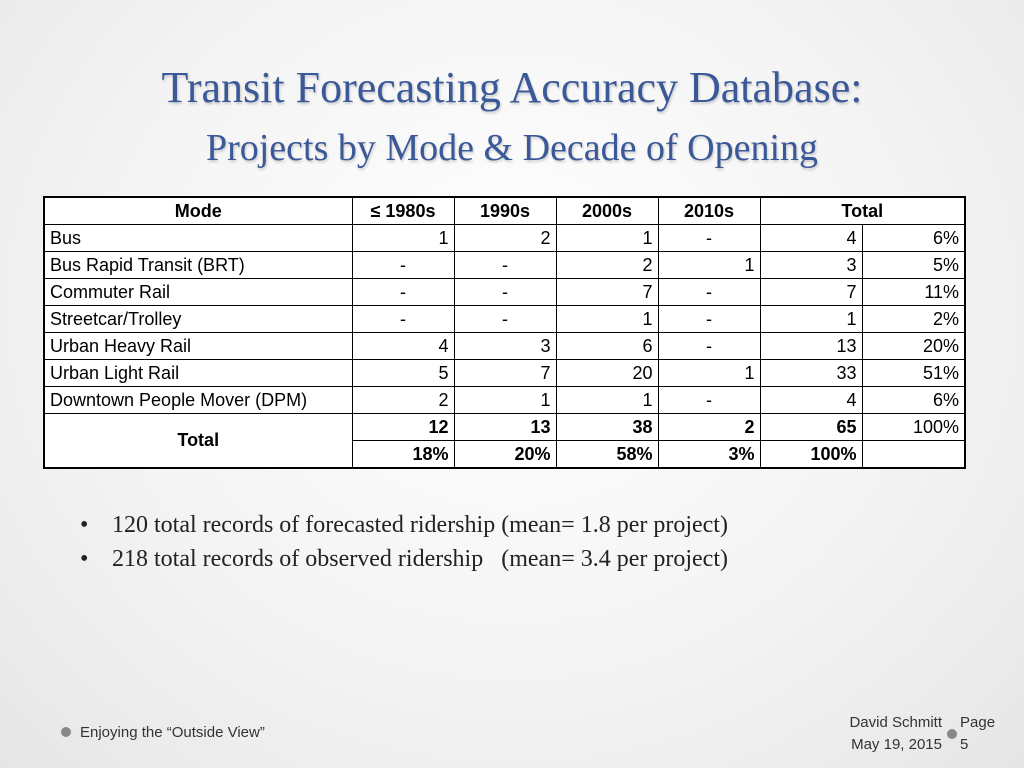  I want to click on grand-total: 65, so click(811, 427).